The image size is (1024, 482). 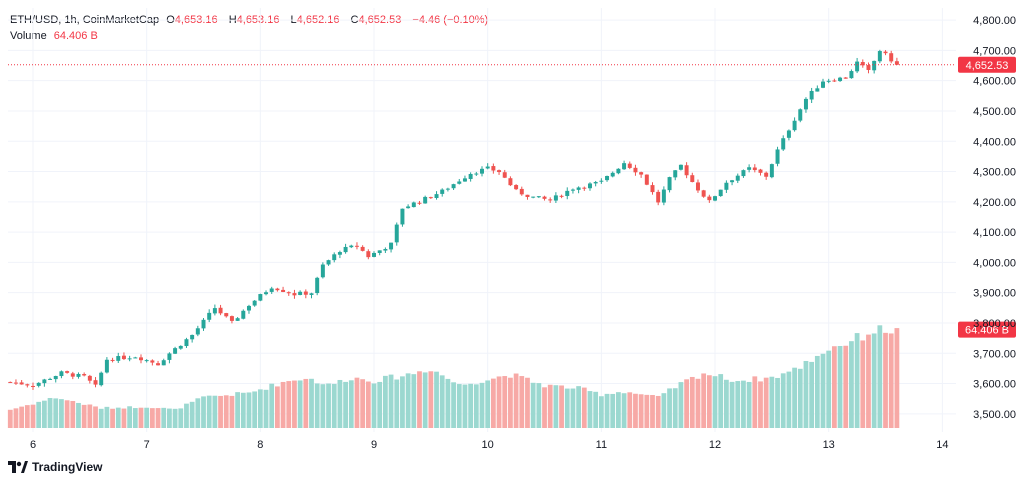 What do you see at coordinates (147, 445) in the screenshot?
I see `x-tick-label: 7` at bounding box center [147, 445].